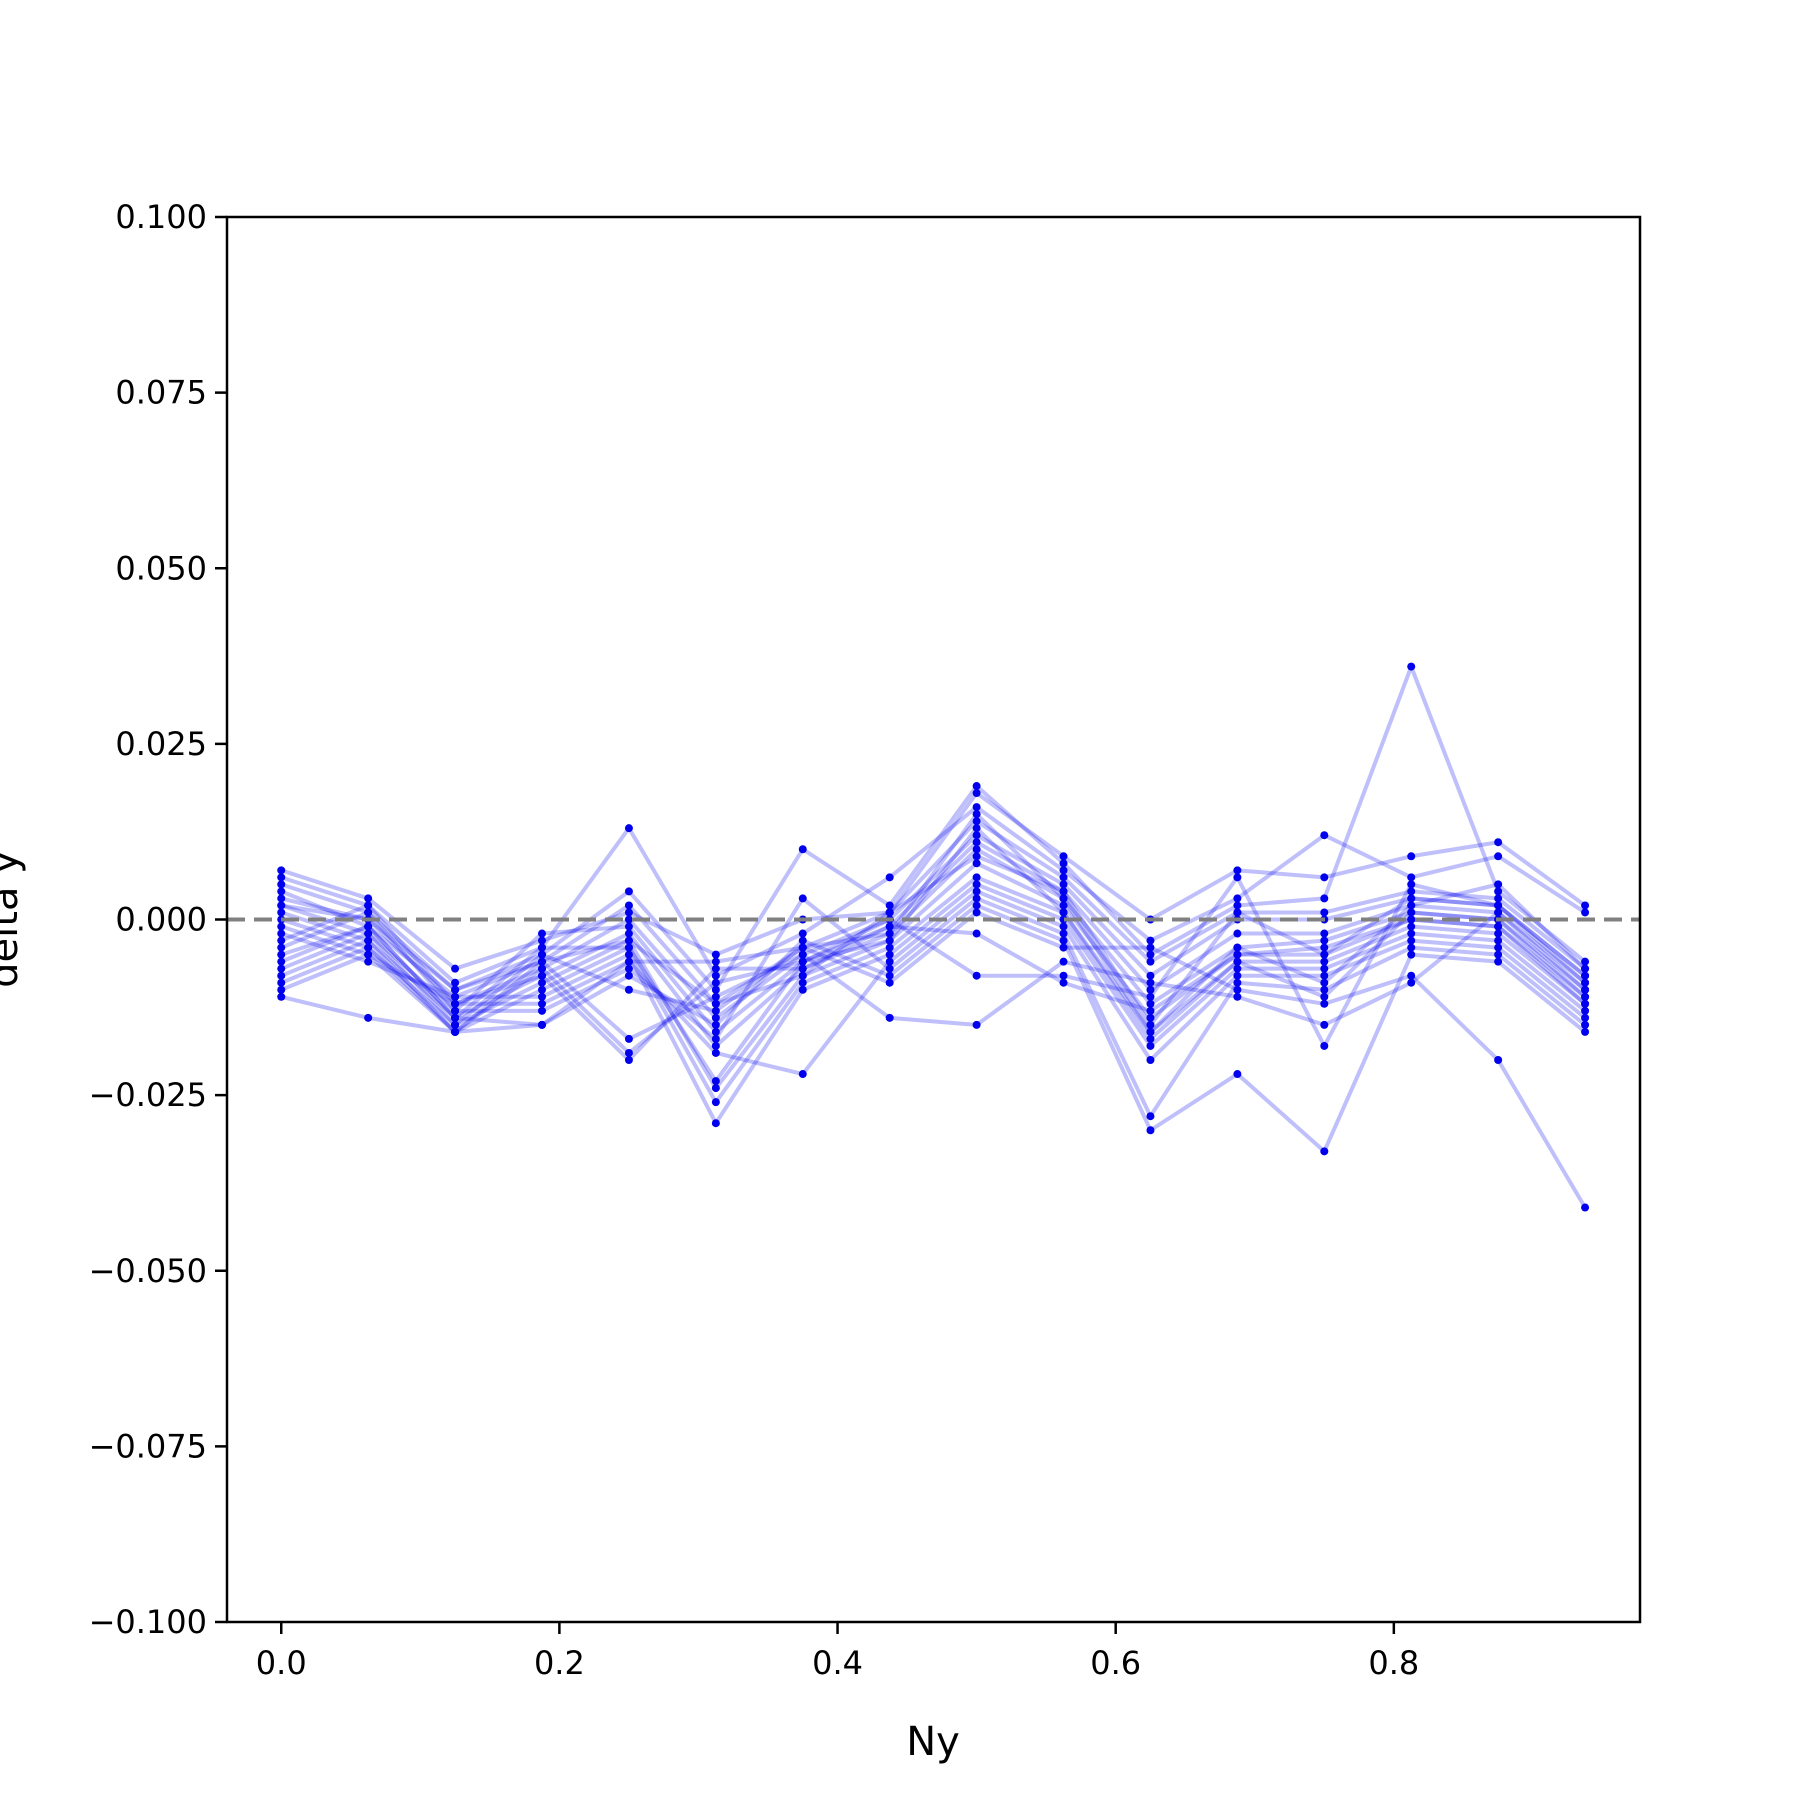  I want to click on y-tick-label: 0.000, so click(161, 920).